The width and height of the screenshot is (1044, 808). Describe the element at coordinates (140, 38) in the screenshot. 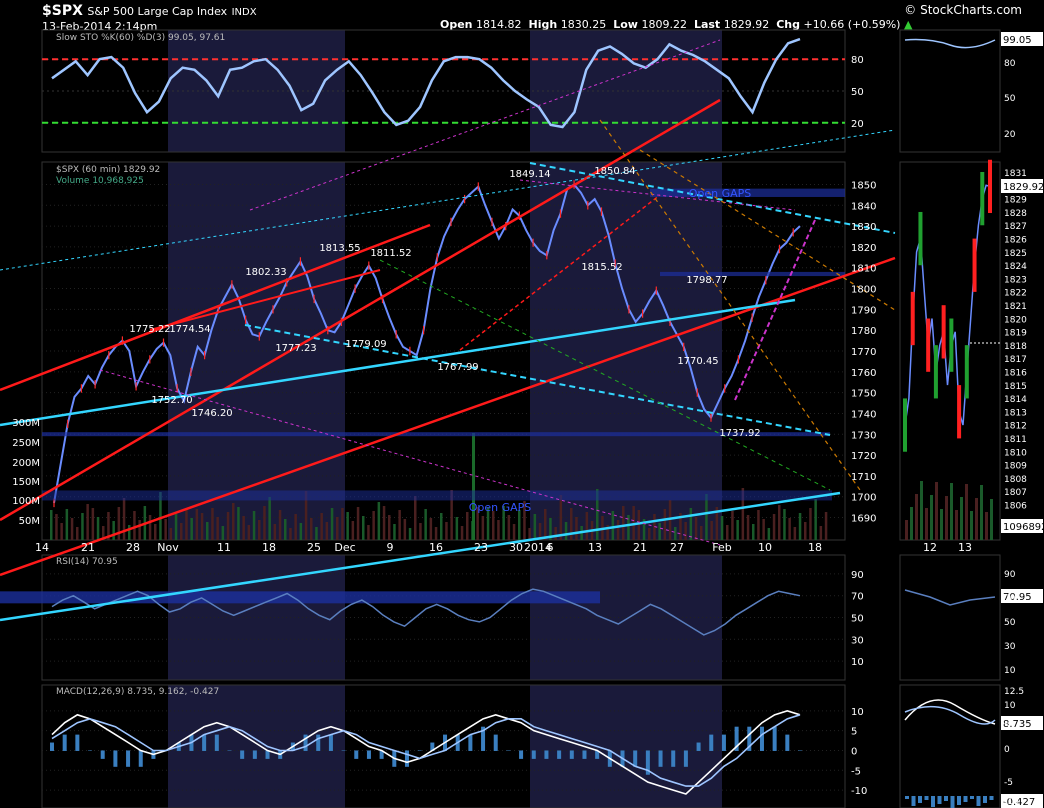

I see `sto-legend: Slow STO %K(60) %D(3) 99.05, 97.61` at that location.